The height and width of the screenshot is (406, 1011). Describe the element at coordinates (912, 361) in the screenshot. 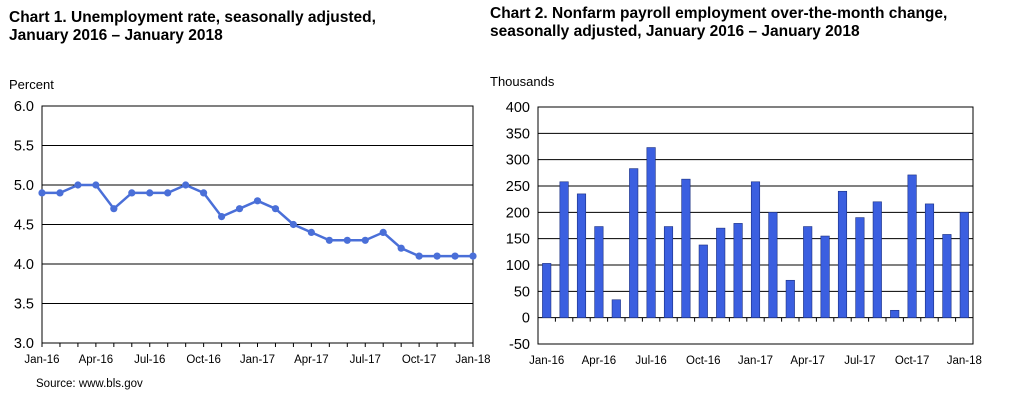

I see `chart2-x-tick-label: Oct-17` at that location.